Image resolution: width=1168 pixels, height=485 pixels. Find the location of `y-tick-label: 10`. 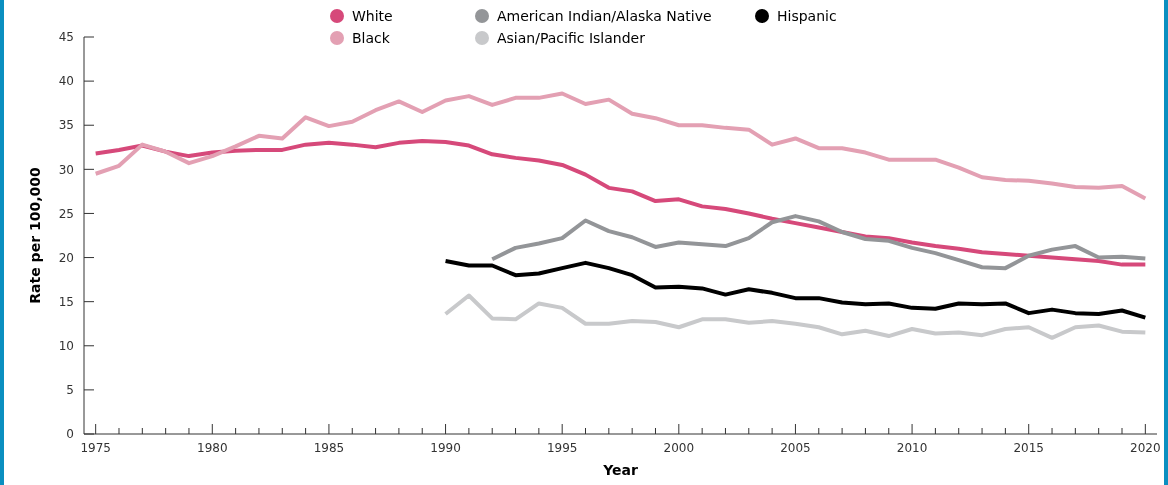

y-tick-label: 10 is located at coordinates (66, 345).